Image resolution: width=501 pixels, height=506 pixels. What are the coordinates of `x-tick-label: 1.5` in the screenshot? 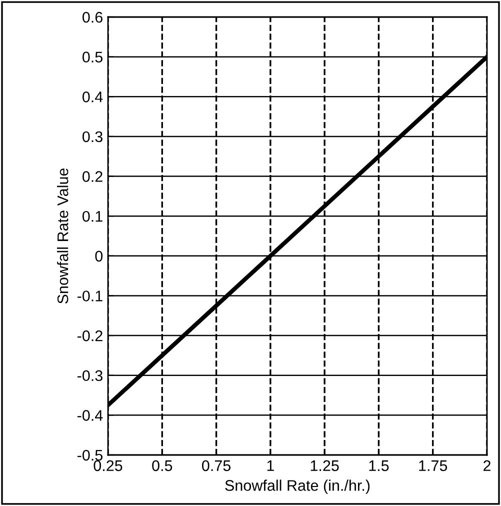 It's located at (379, 466).